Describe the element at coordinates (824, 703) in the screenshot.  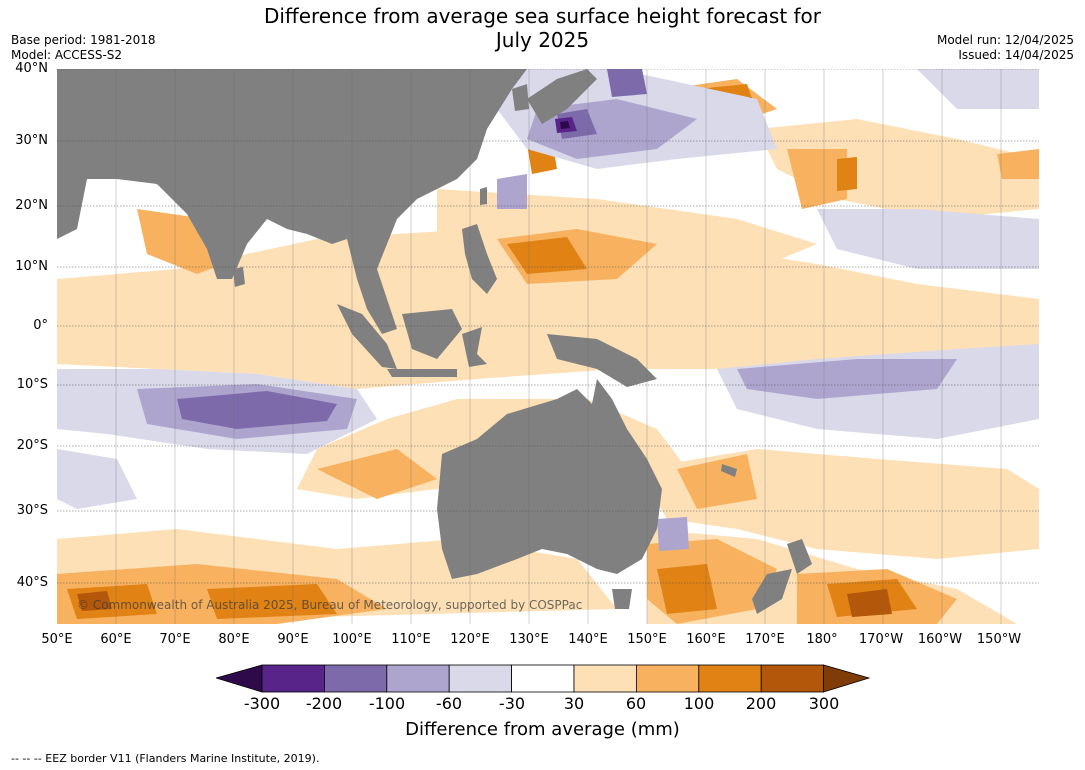
I see `colorbar-tick: 300` at that location.